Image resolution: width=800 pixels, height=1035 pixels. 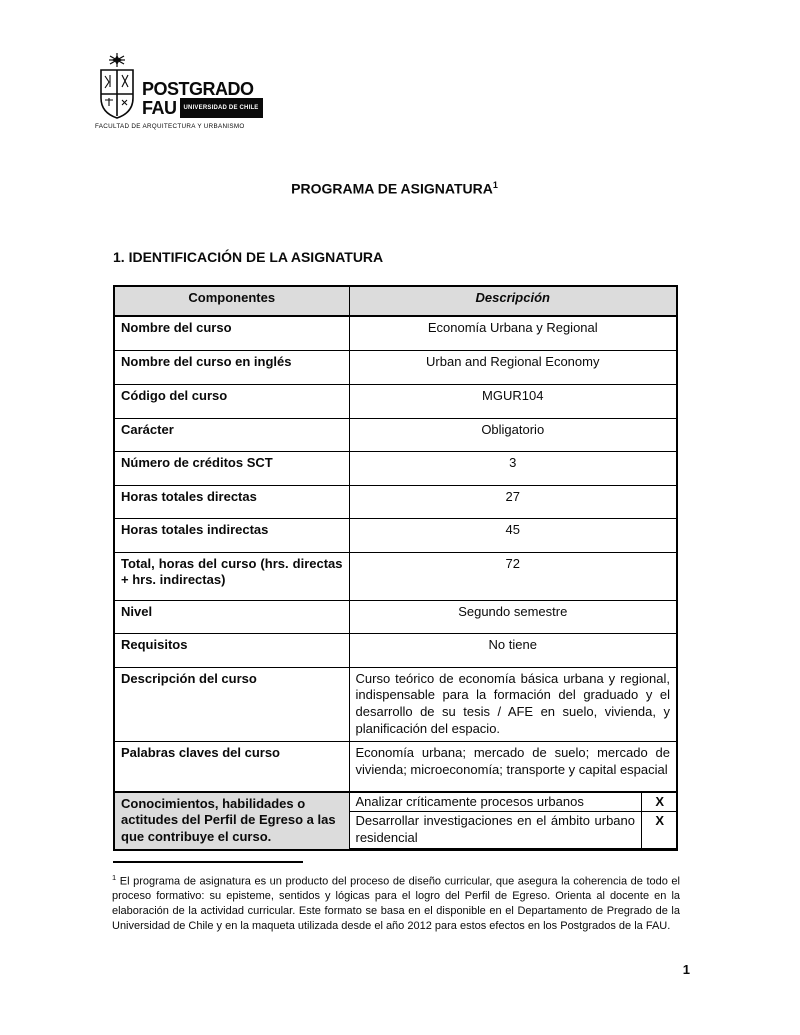 I want to click on table-row: Requisitos No tiene, so click(x=395, y=650).